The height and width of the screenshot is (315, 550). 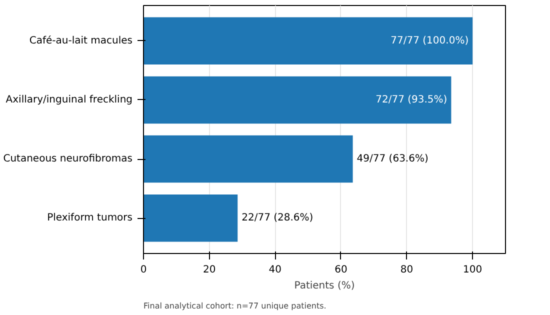 I want to click on data-label: 49/77 (63.6%), so click(x=392, y=159).